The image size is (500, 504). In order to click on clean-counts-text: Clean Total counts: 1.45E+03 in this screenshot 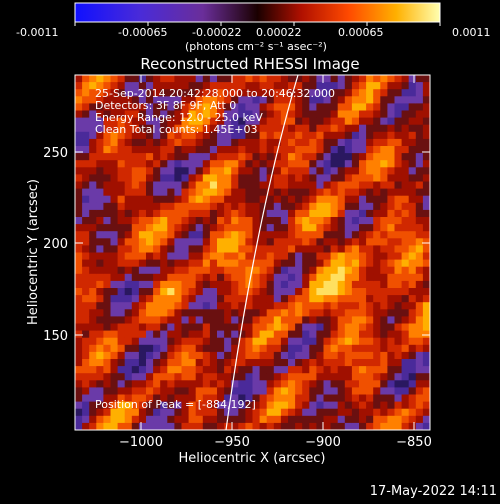, I will do `click(176, 129)`.